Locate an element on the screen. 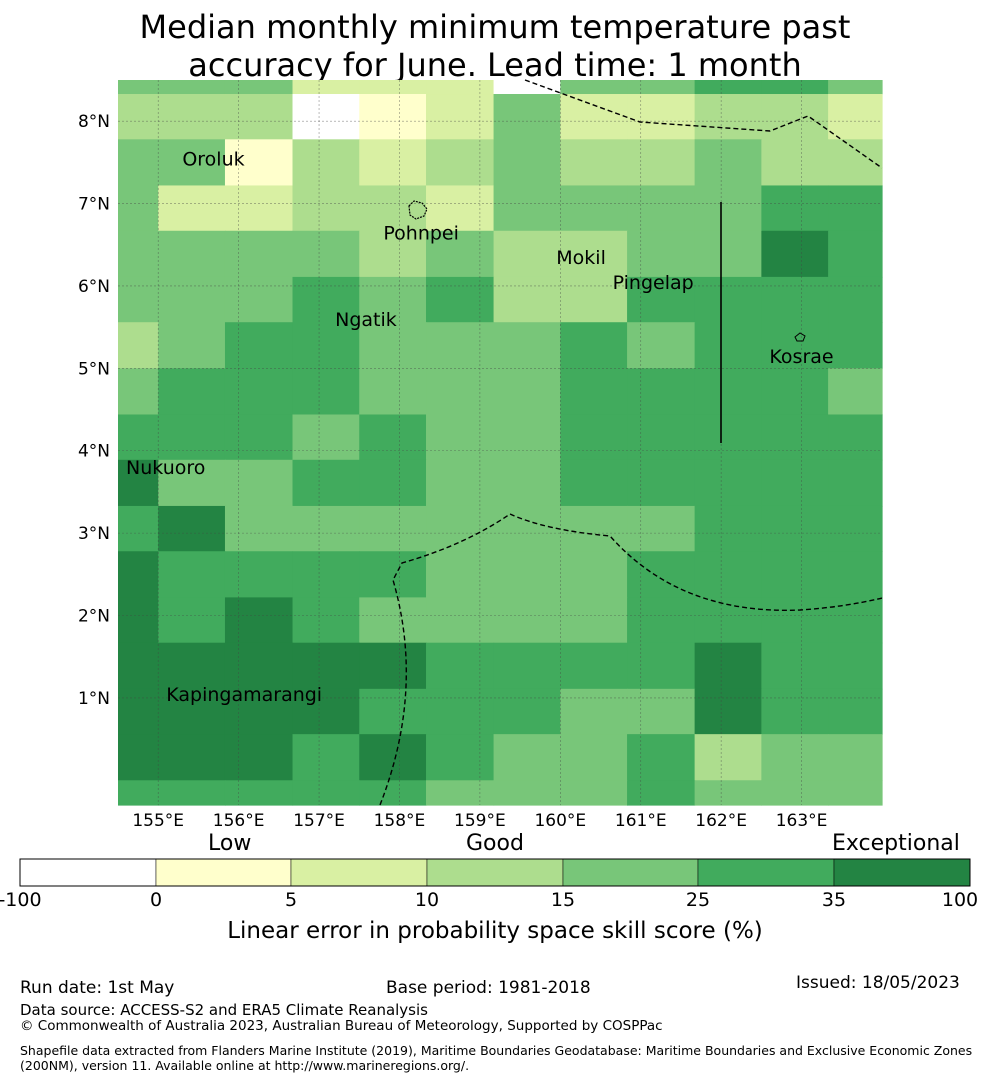 The height and width of the screenshot is (1080, 990). colorbar-tick: -100 is located at coordinates (21, 900).